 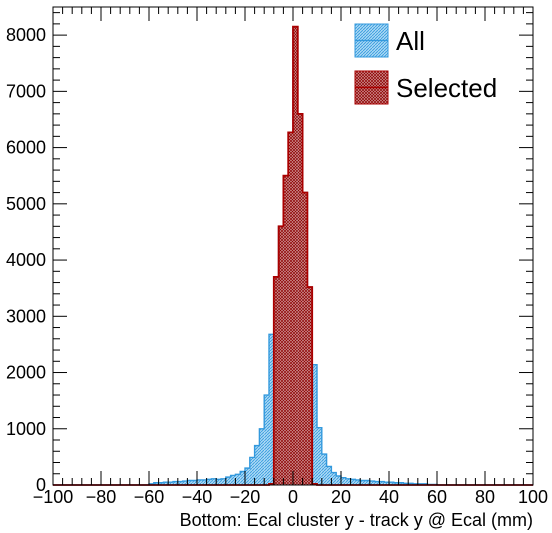 I want to click on y-tick-label: 0, so click(x=41, y=485).